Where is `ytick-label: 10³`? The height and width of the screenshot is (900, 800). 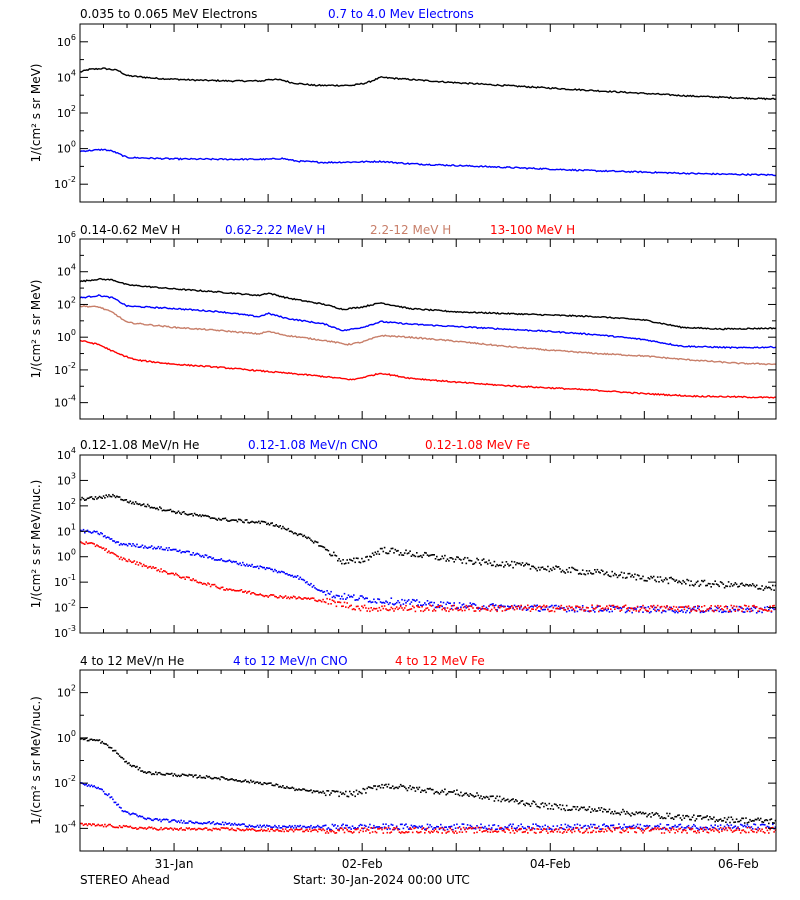 ytick-label: 10³ is located at coordinates (66, 479).